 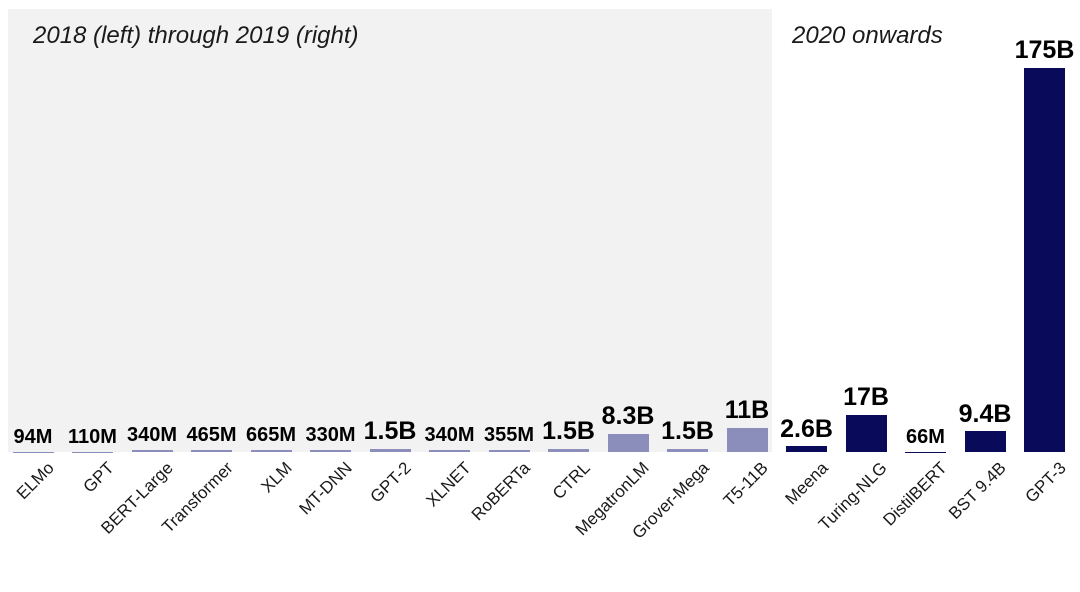 What do you see at coordinates (687, 430) in the screenshot?
I see `value-label-grover-mega: 1.5B` at bounding box center [687, 430].